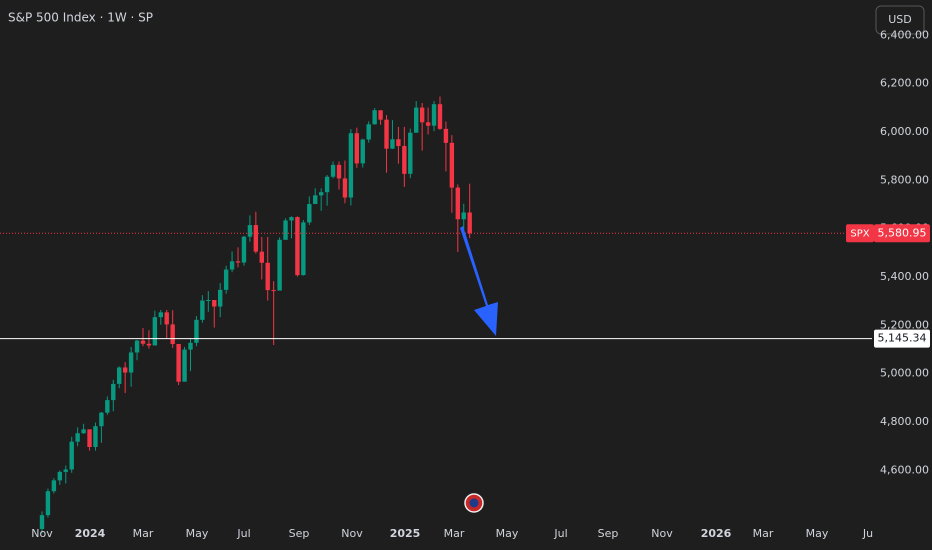  Describe the element at coordinates (90, 533) in the screenshot. I see `x-tick-label: 2024` at that location.